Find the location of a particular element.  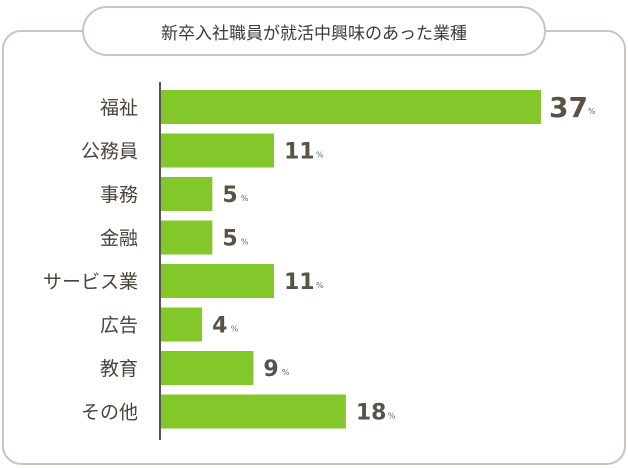

value-label-2: 5 is located at coordinates (229, 195).